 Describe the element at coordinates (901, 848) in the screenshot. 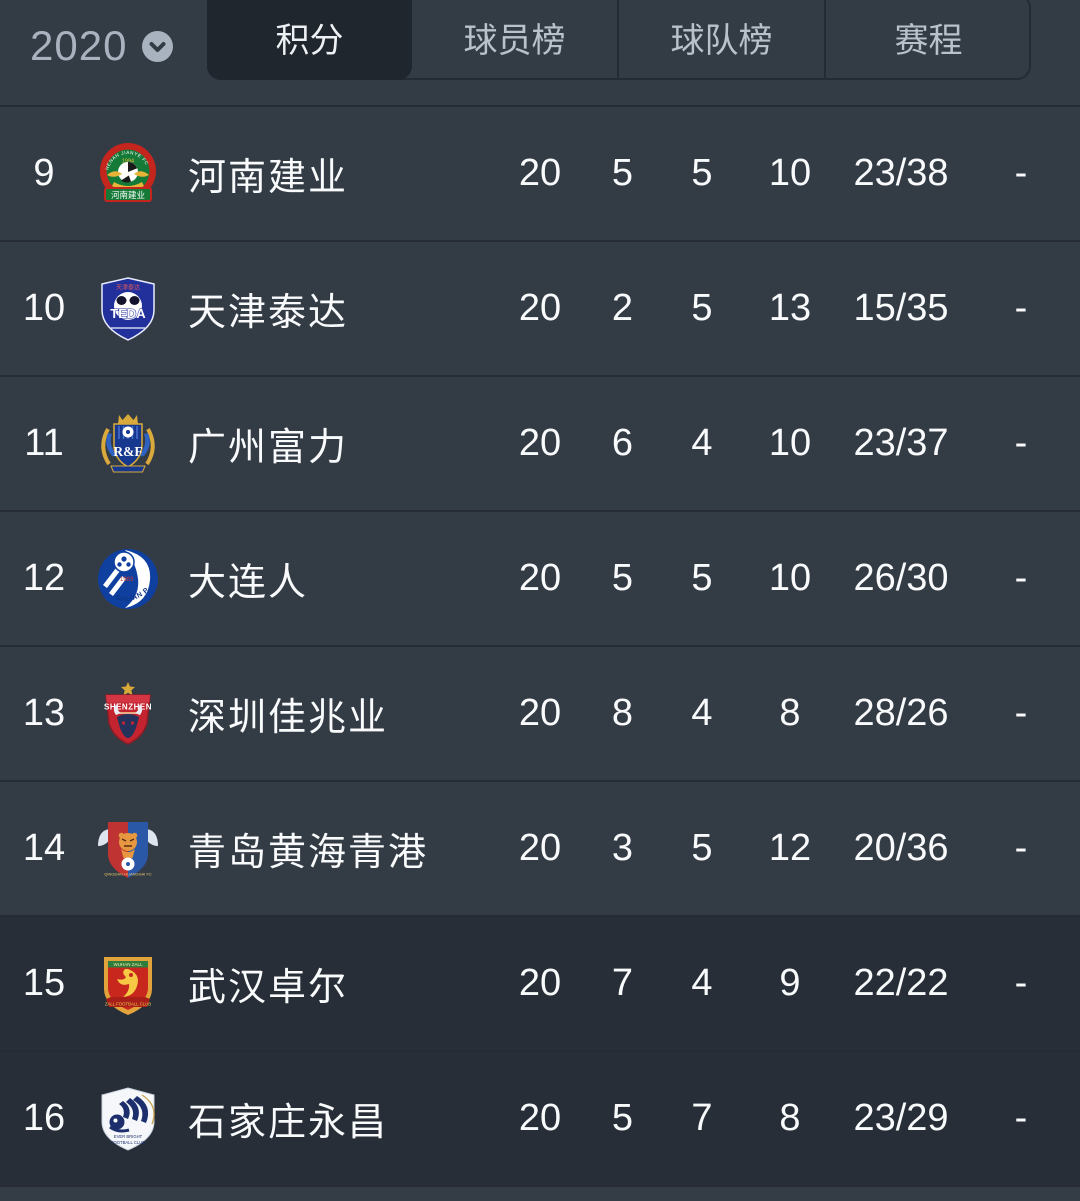

I see `stat-goals: 20/36` at that location.